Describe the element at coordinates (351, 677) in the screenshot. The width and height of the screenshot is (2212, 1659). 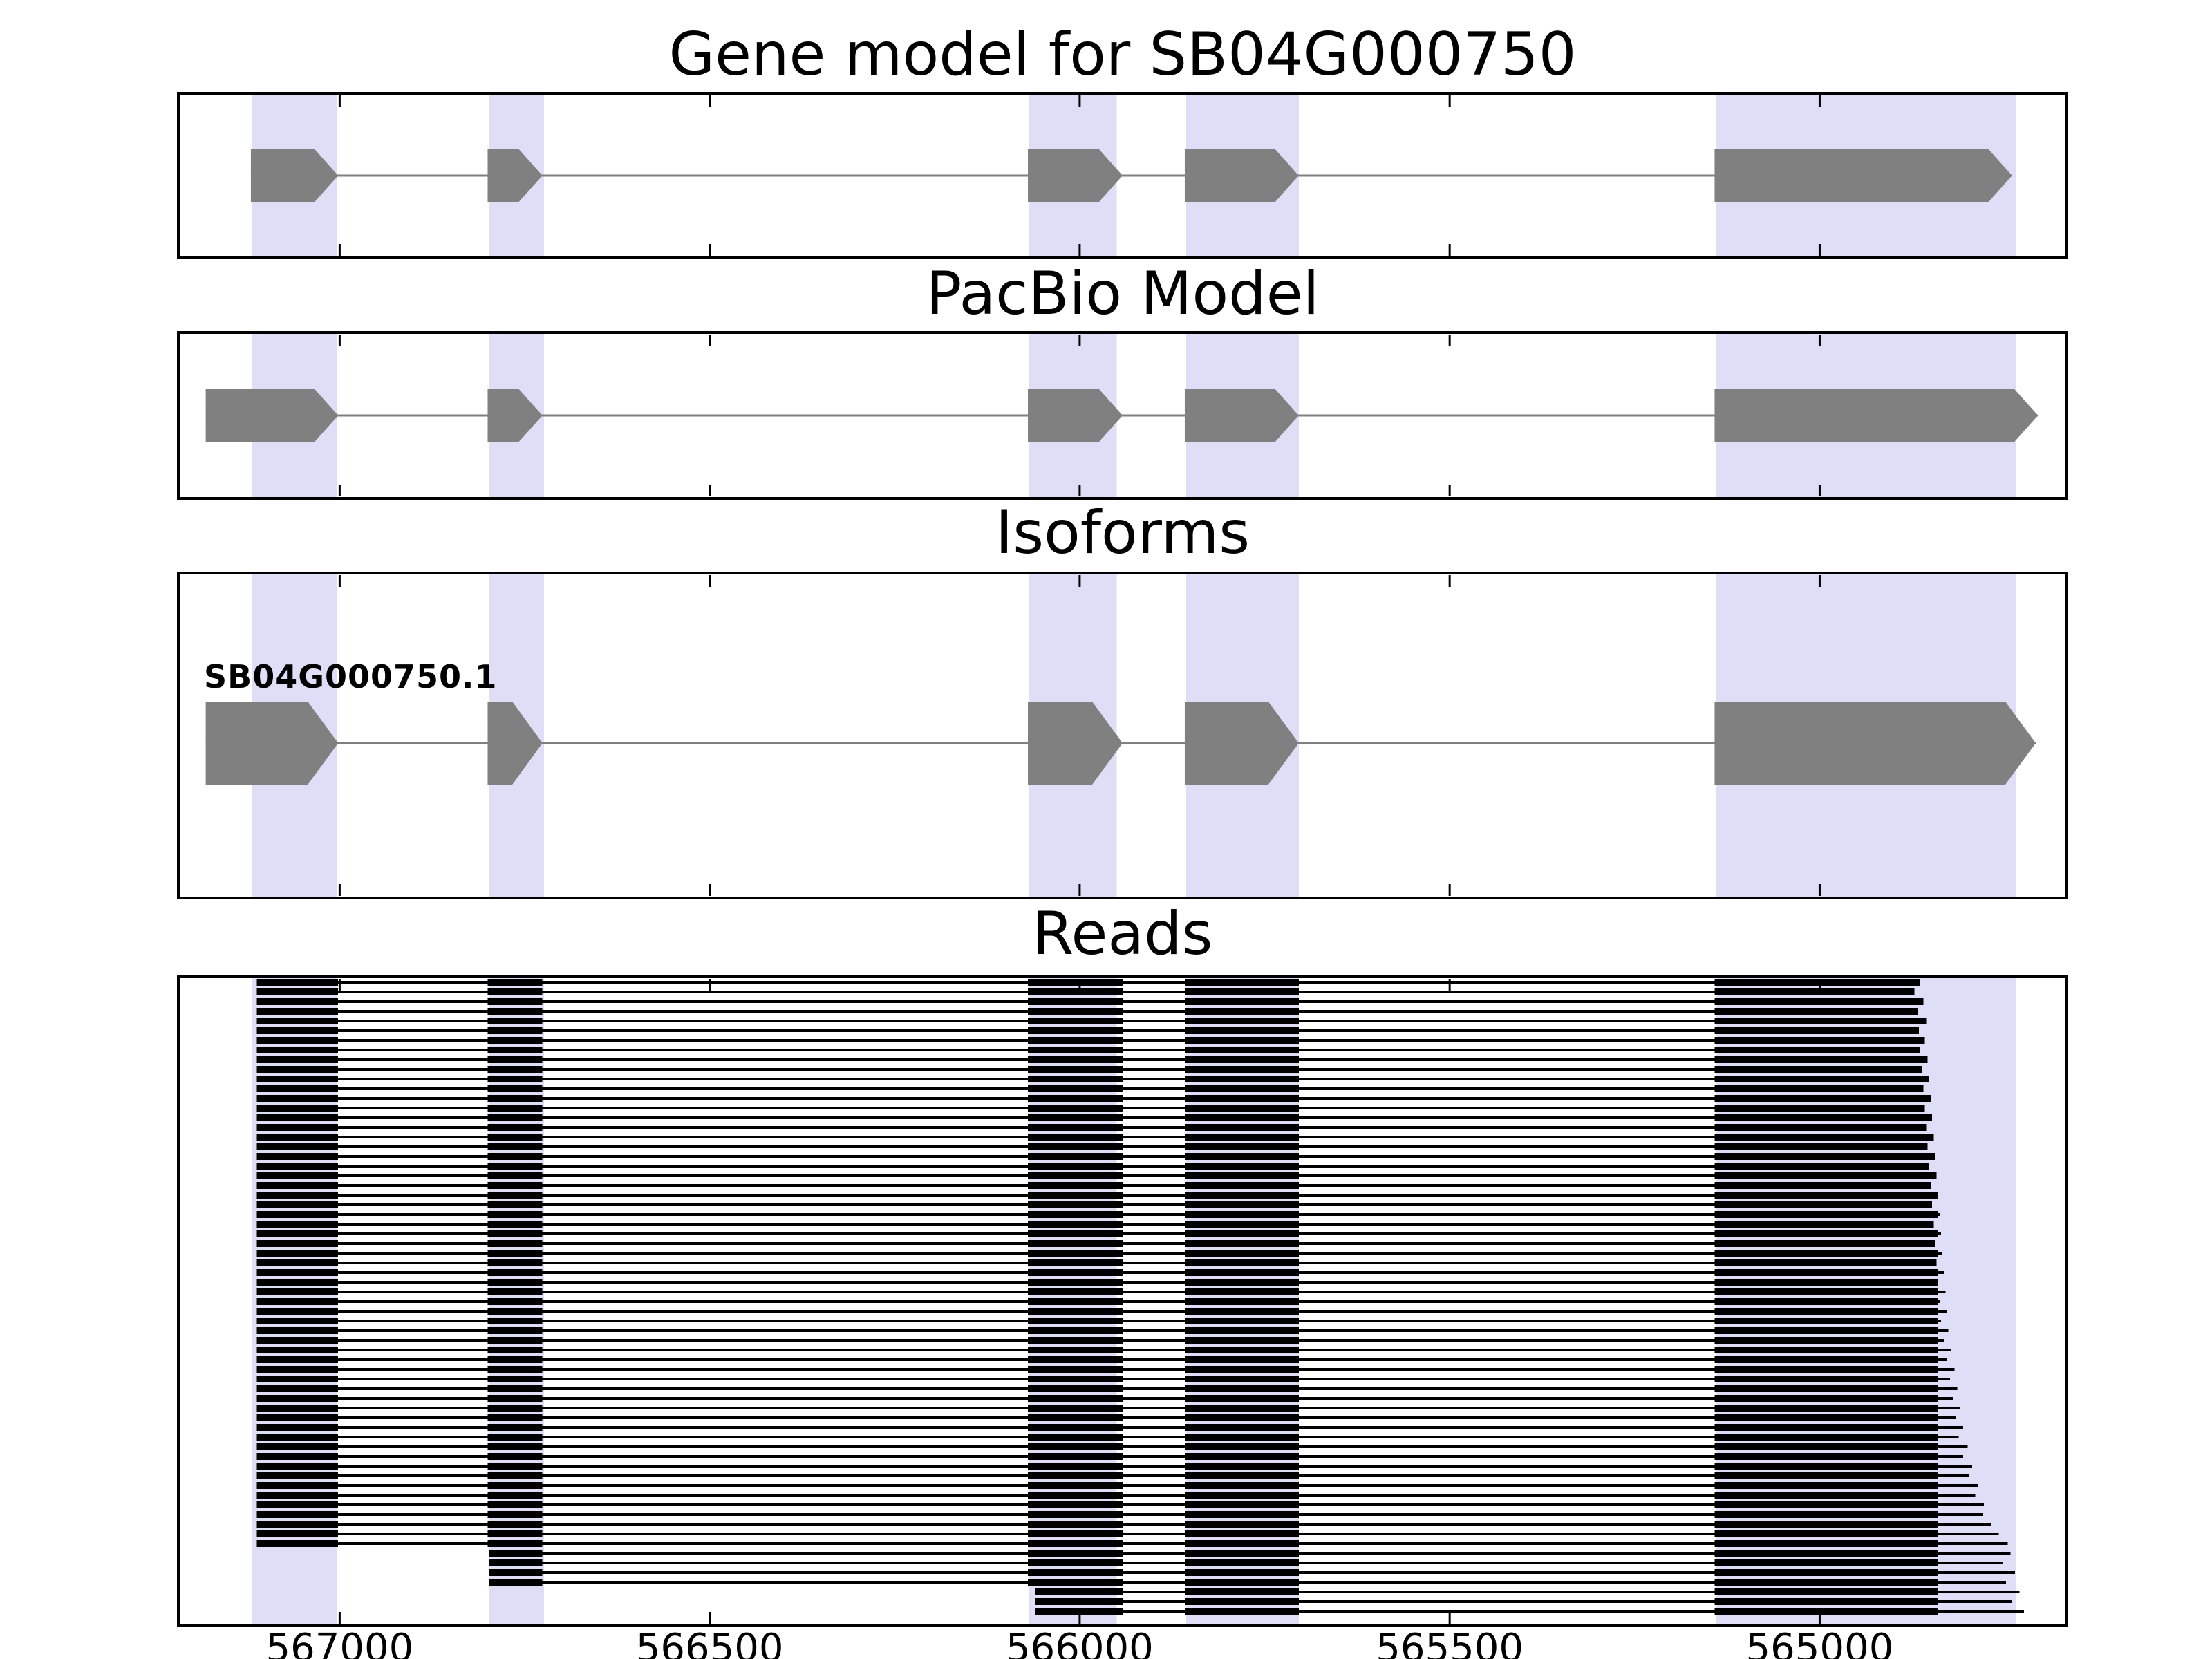
I see `isoform-label: SB04G000750.1` at that location.